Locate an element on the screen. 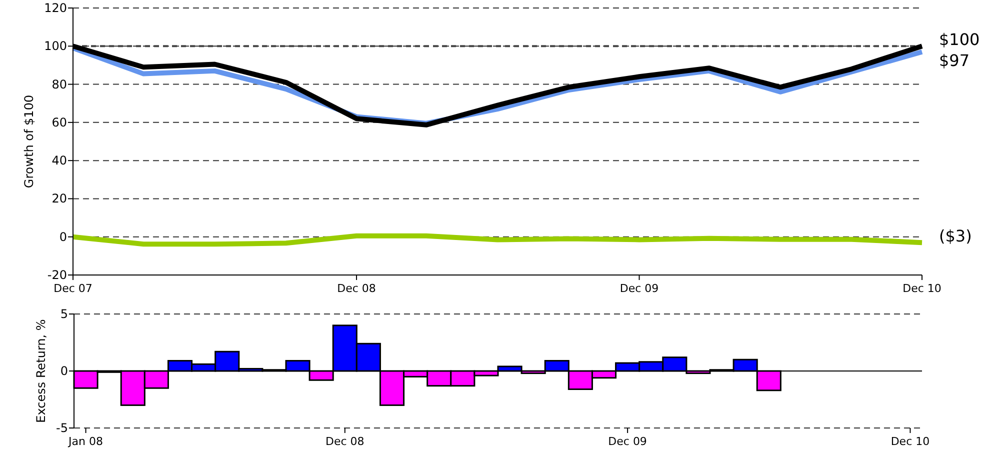 This screenshot has height=451, width=997. y-tick-label: 40 is located at coordinates (59, 161).